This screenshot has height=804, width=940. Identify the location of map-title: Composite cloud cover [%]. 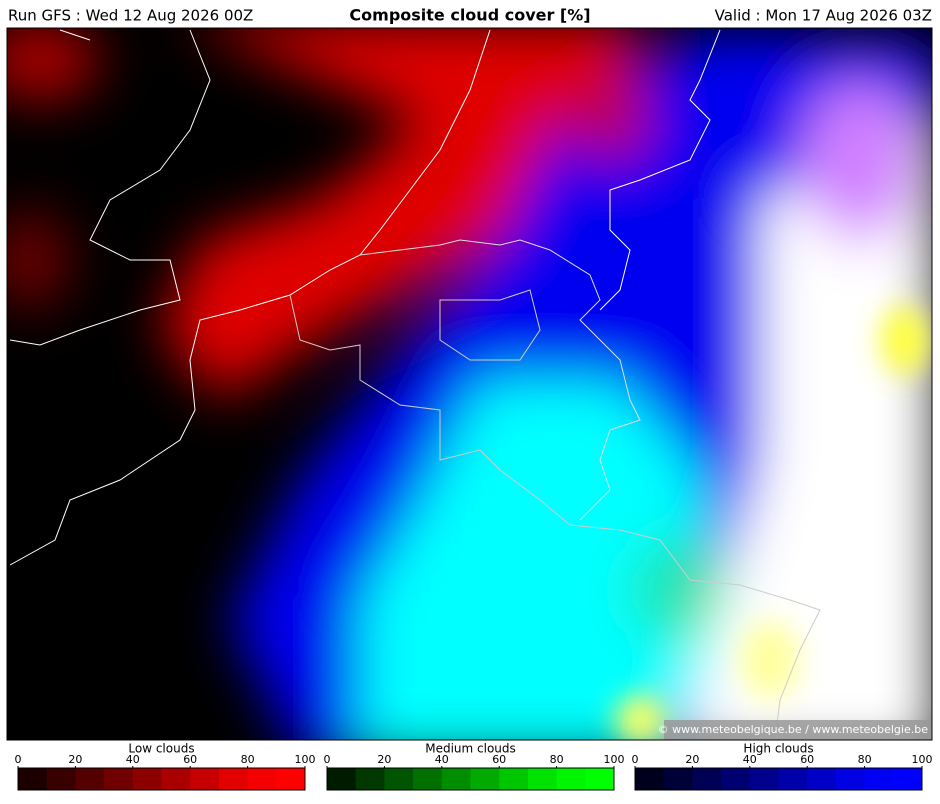
(469, 15).